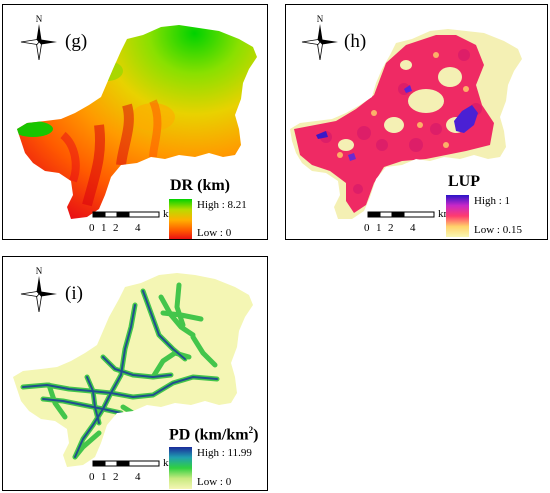 The image size is (550, 493). What do you see at coordinates (355, 41) in the screenshot?
I see `panel-label-h: (h)` at bounding box center [355, 41].